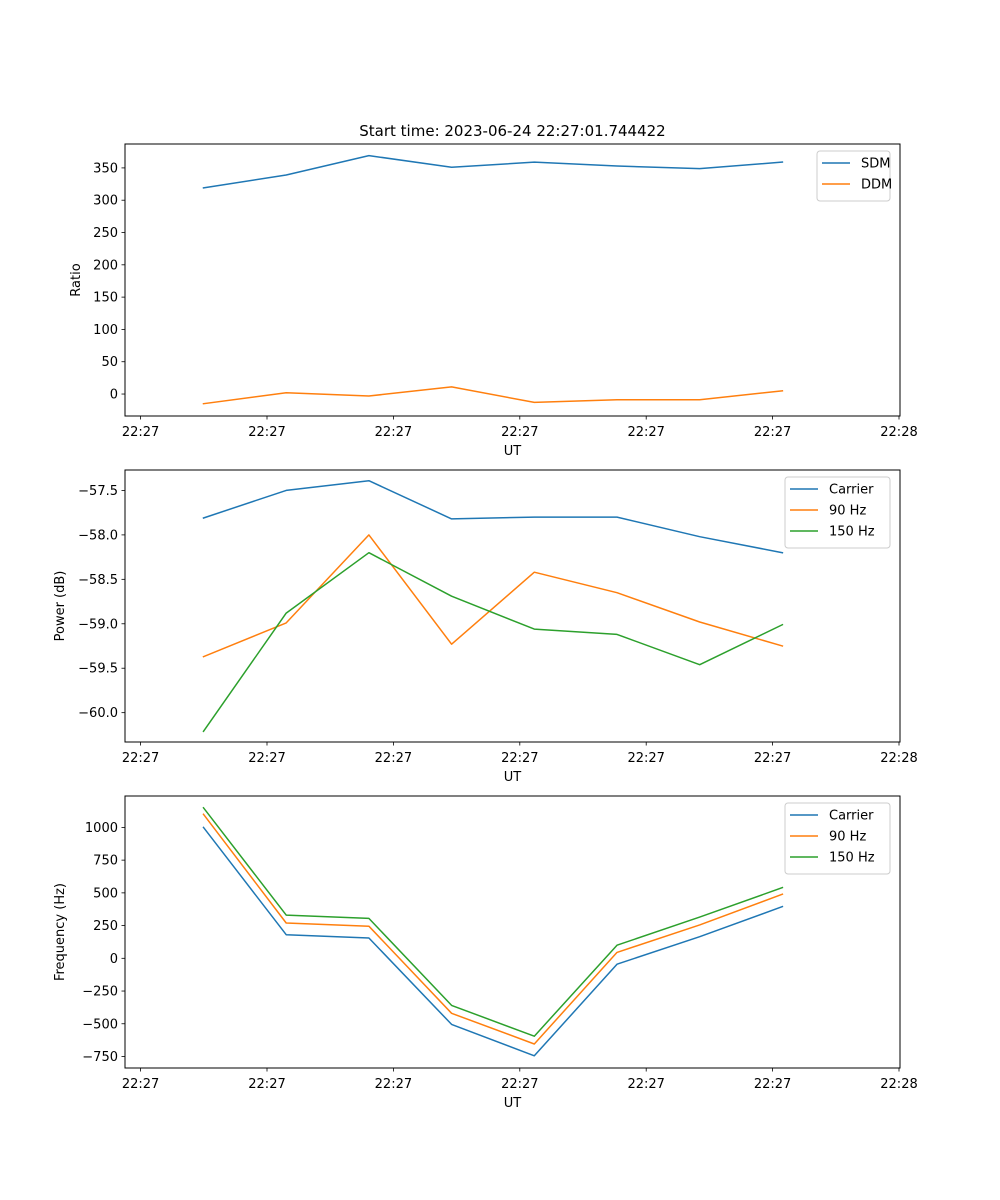 The height and width of the screenshot is (1200, 1000). What do you see at coordinates (854, 176) in the screenshot?
I see `legend: SDM DDM` at bounding box center [854, 176].